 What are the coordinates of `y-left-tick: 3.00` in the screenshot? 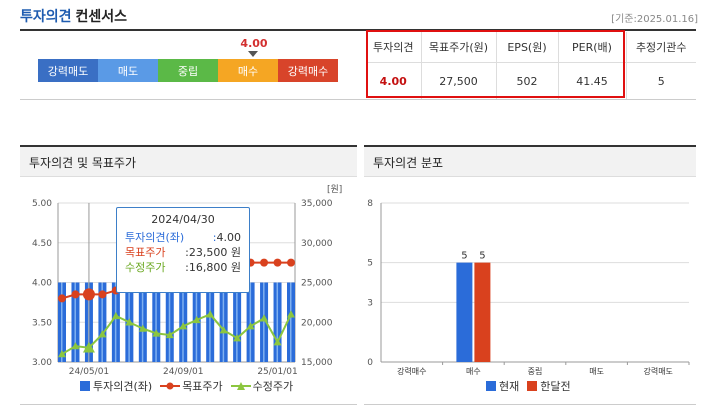 It's located at (42, 363).